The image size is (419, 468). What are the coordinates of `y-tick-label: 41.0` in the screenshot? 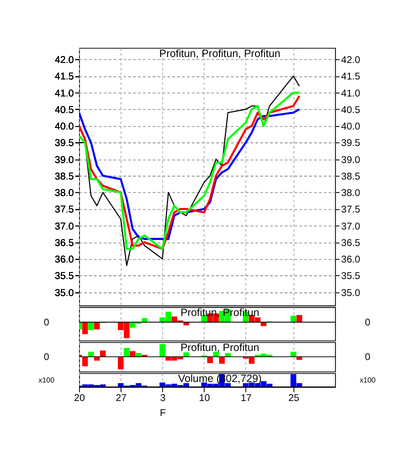 It's located at (64, 94).